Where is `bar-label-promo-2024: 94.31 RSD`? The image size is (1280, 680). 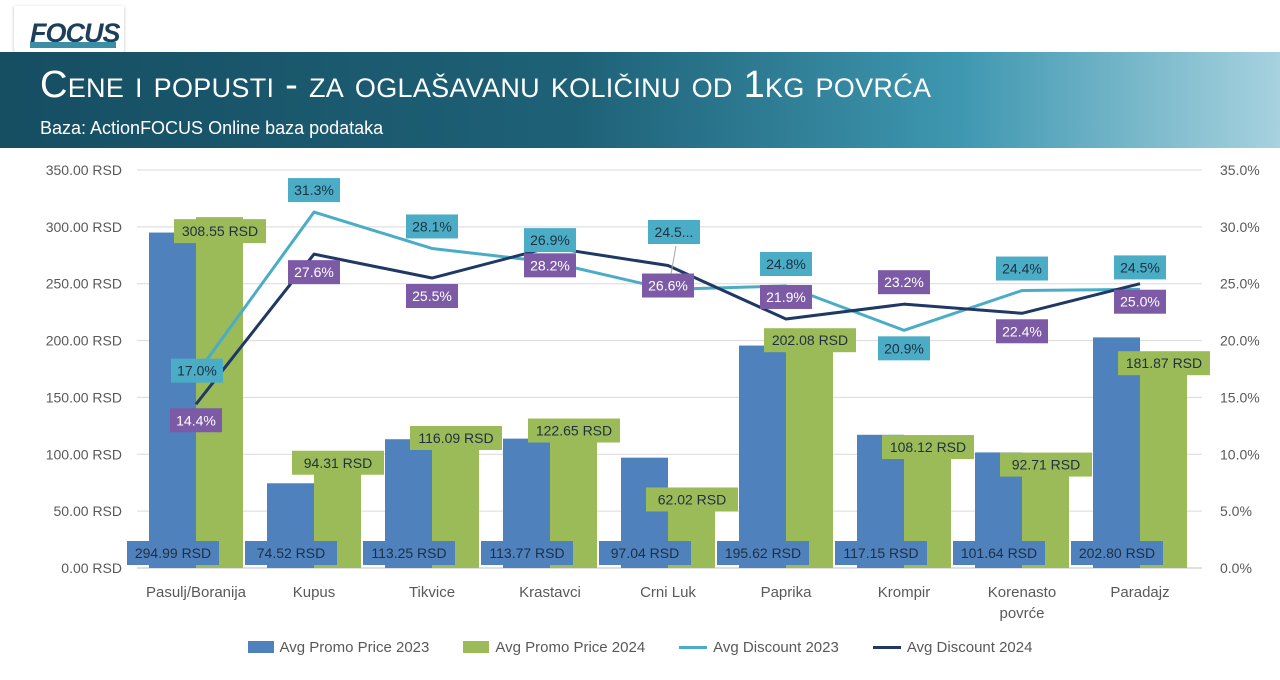 bar-label-promo-2024: 94.31 RSD is located at coordinates (338, 463).